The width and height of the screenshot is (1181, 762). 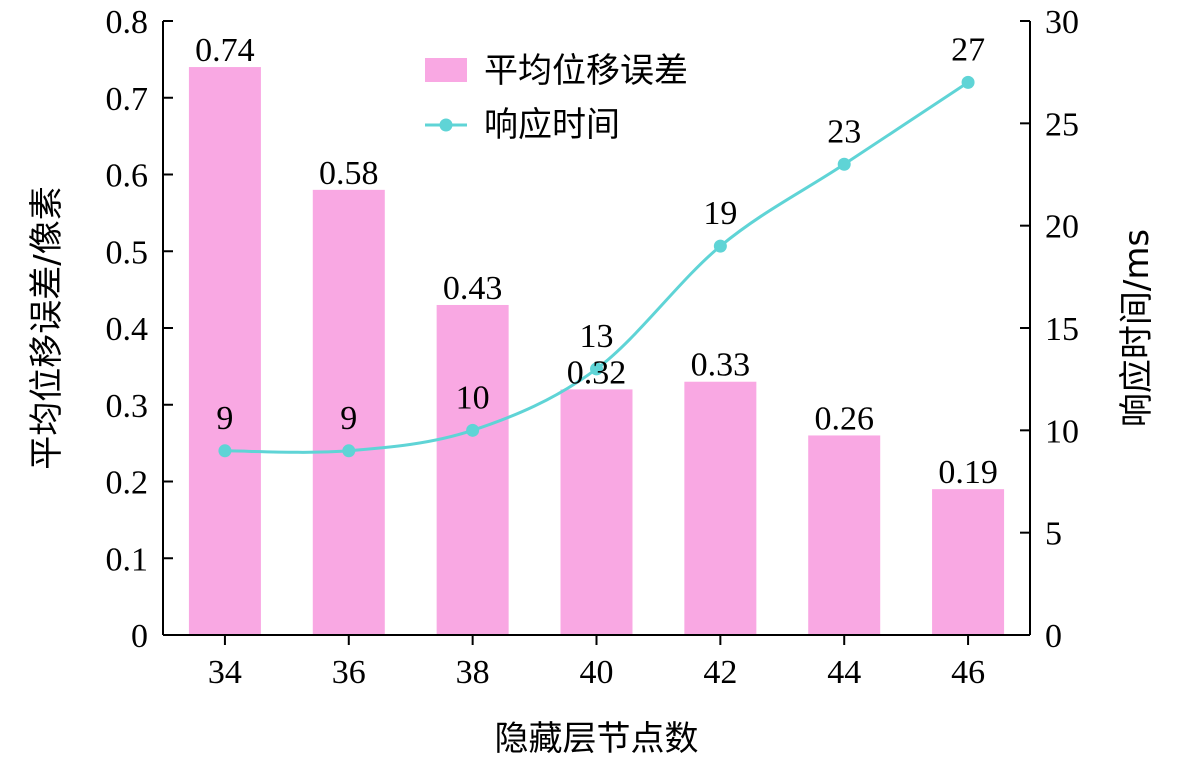 I want to click on legend-bar-swatch, so click(x=446, y=70).